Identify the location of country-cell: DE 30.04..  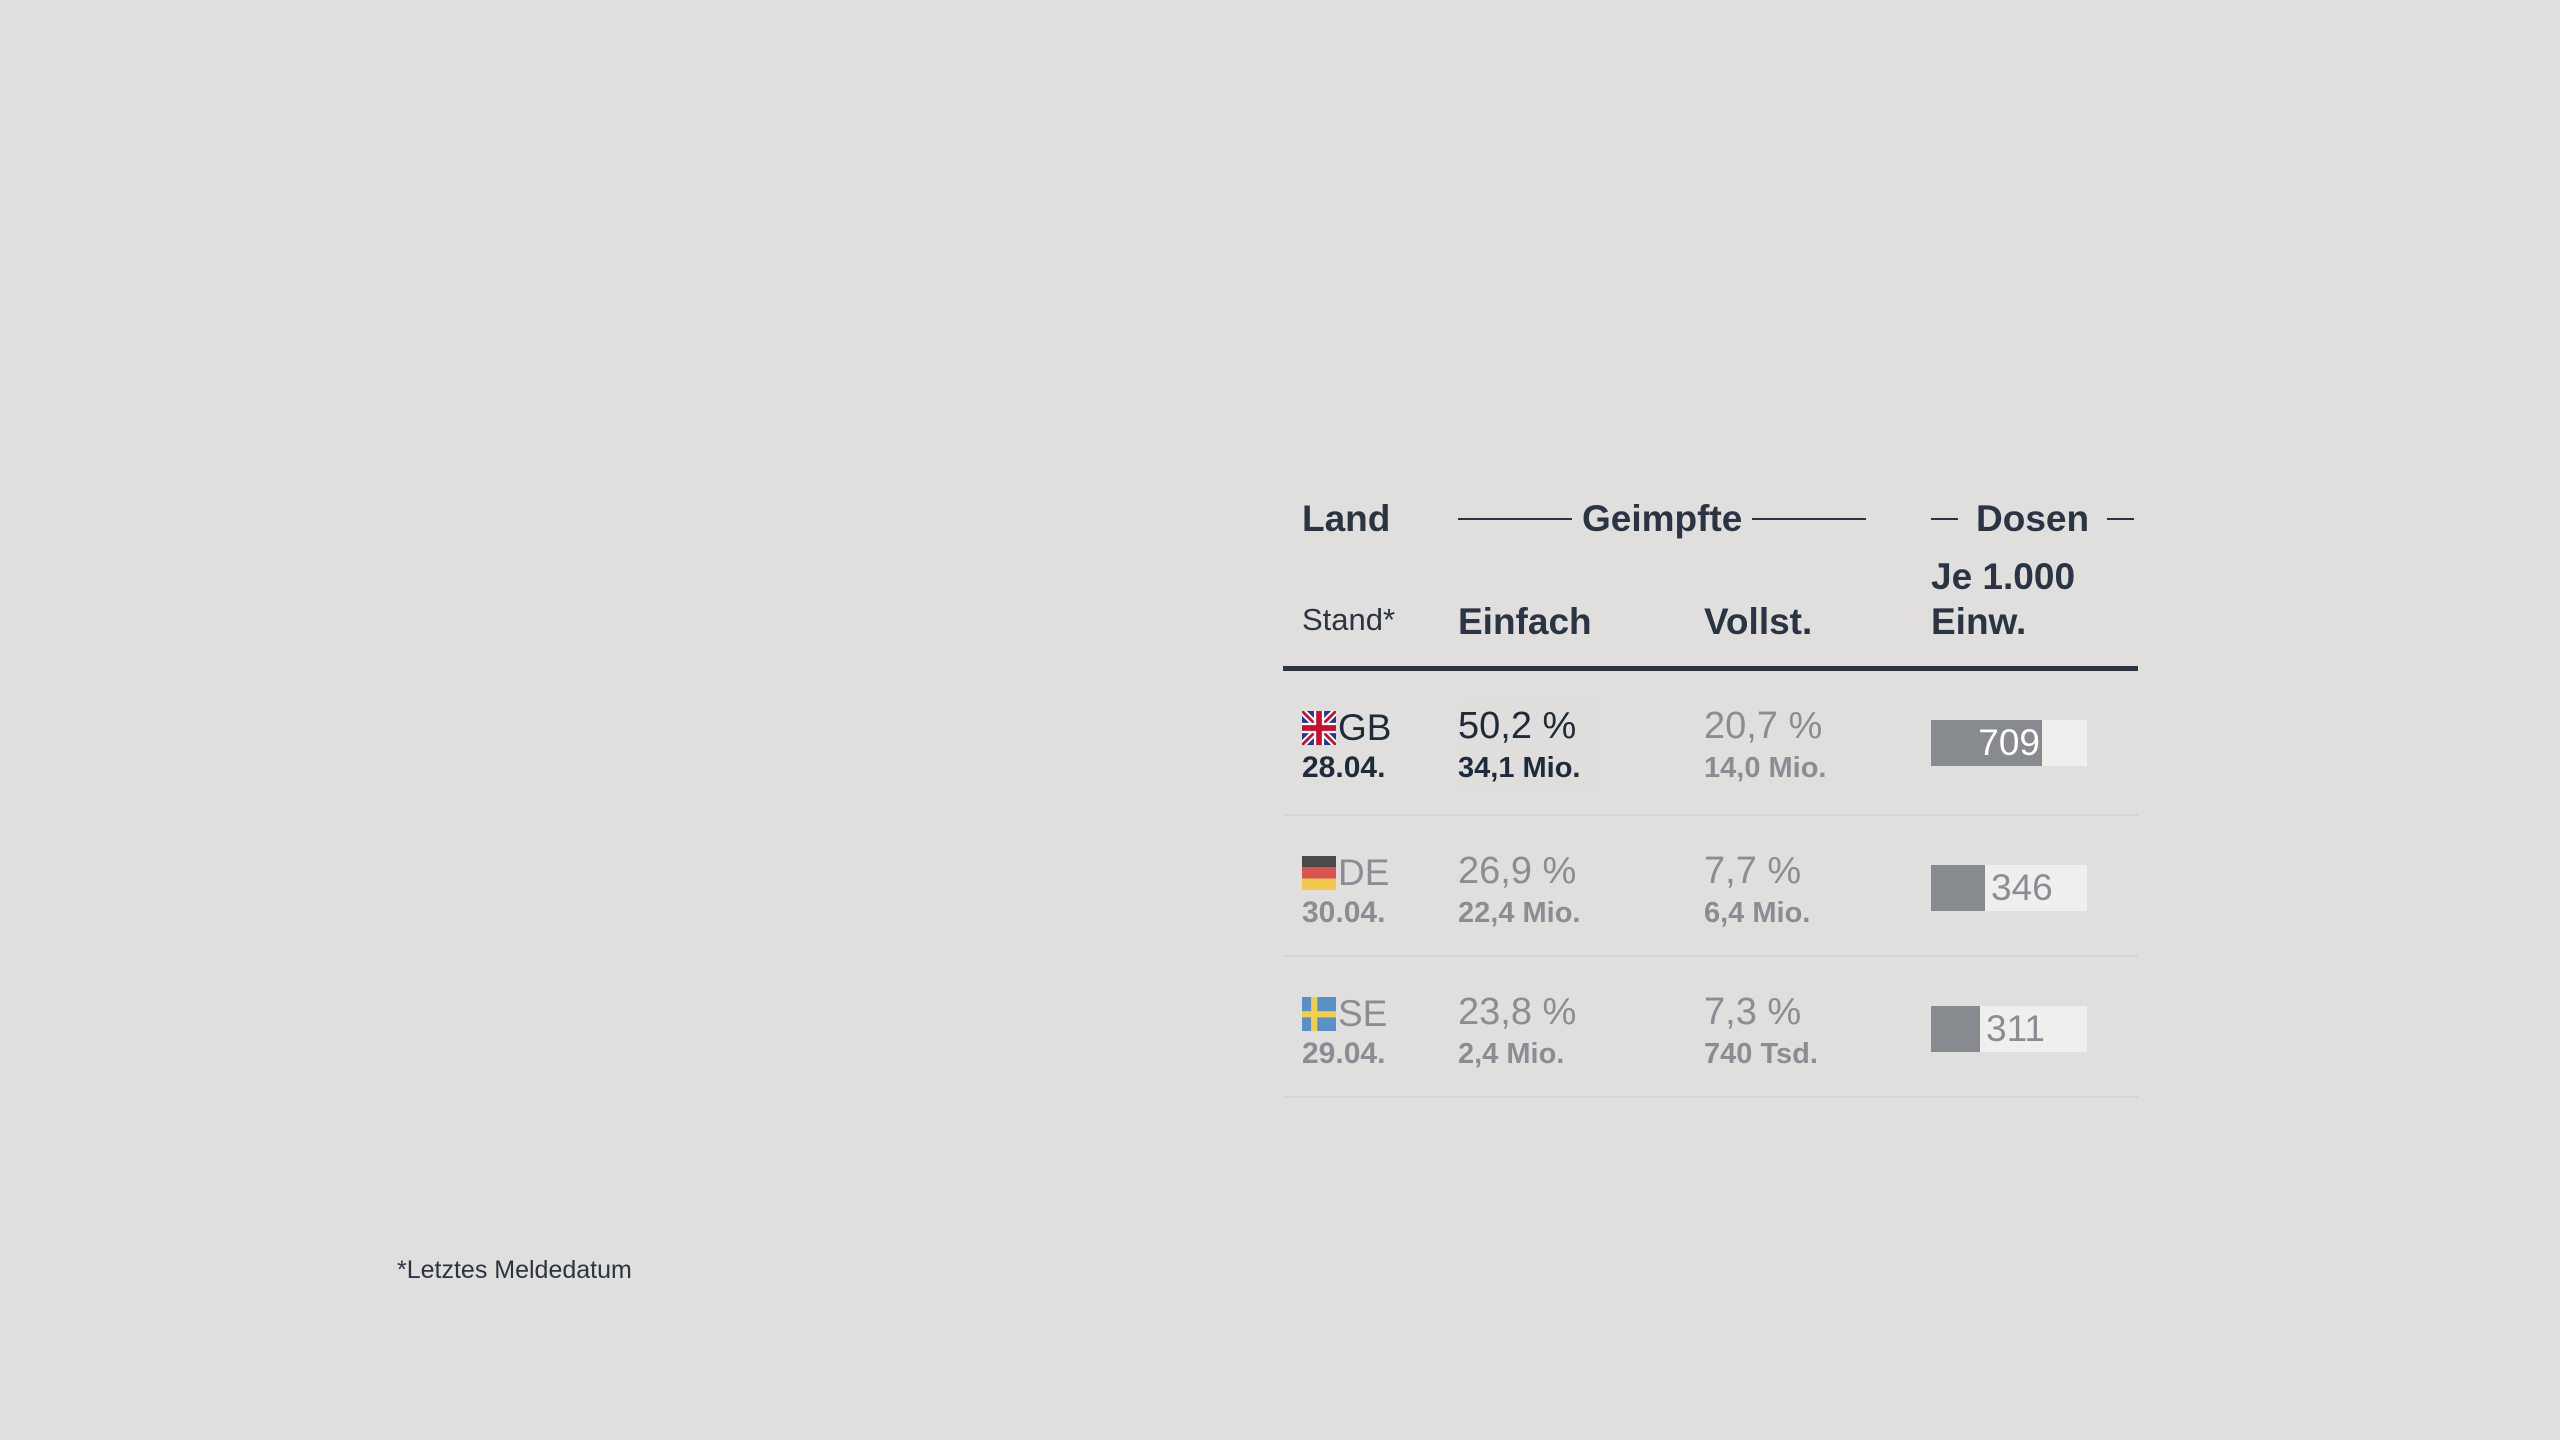
(1345, 891).